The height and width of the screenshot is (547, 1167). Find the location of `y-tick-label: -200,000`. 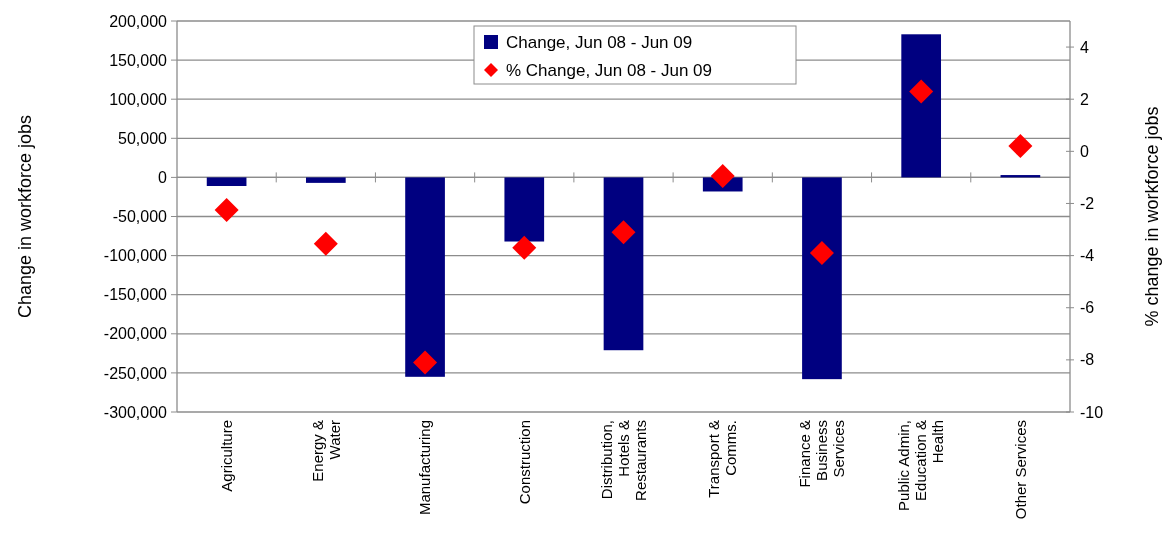

y-tick-label: -200,000 is located at coordinates (135, 334).